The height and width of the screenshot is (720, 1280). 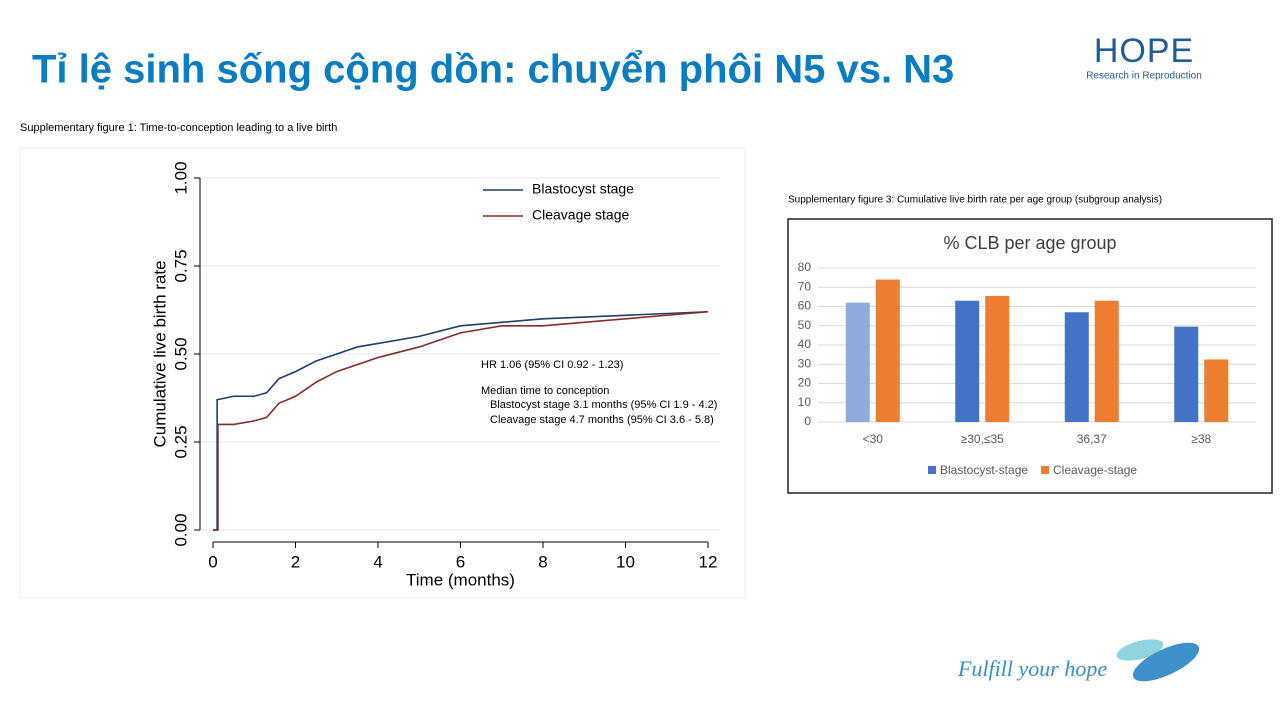 I want to click on y-tick-label: 80, so click(x=805, y=267).